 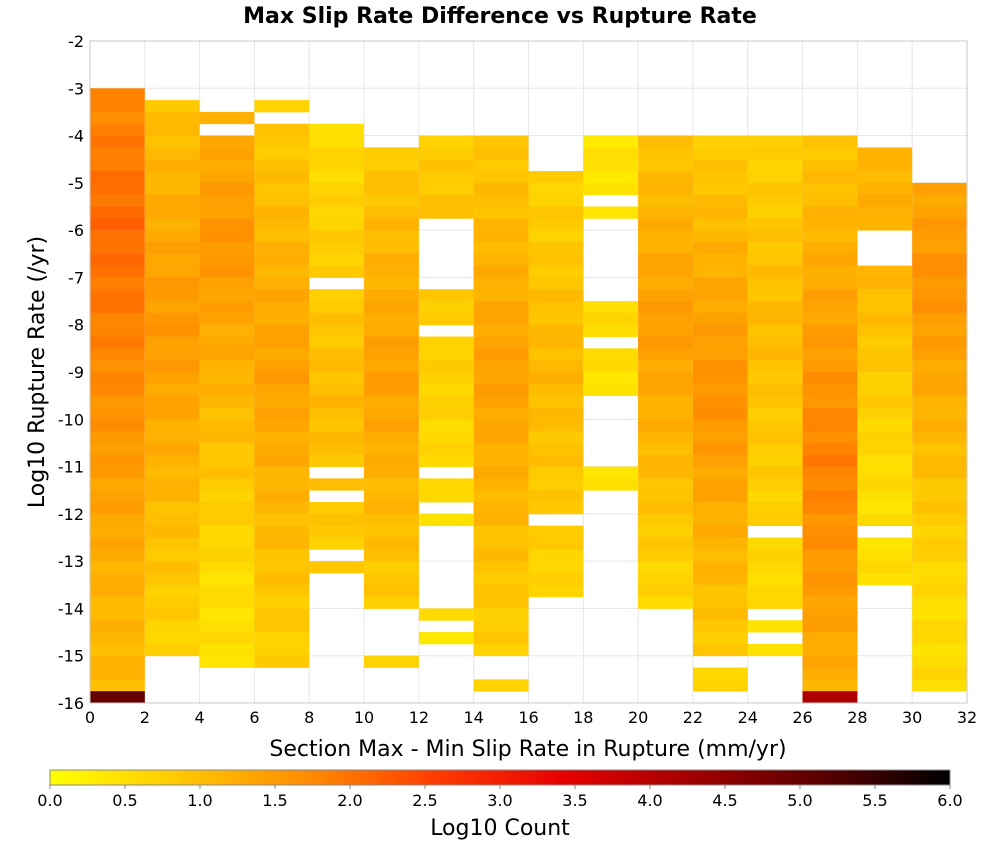 I want to click on colorbar-tick-label: 5.0, so click(x=799, y=800).